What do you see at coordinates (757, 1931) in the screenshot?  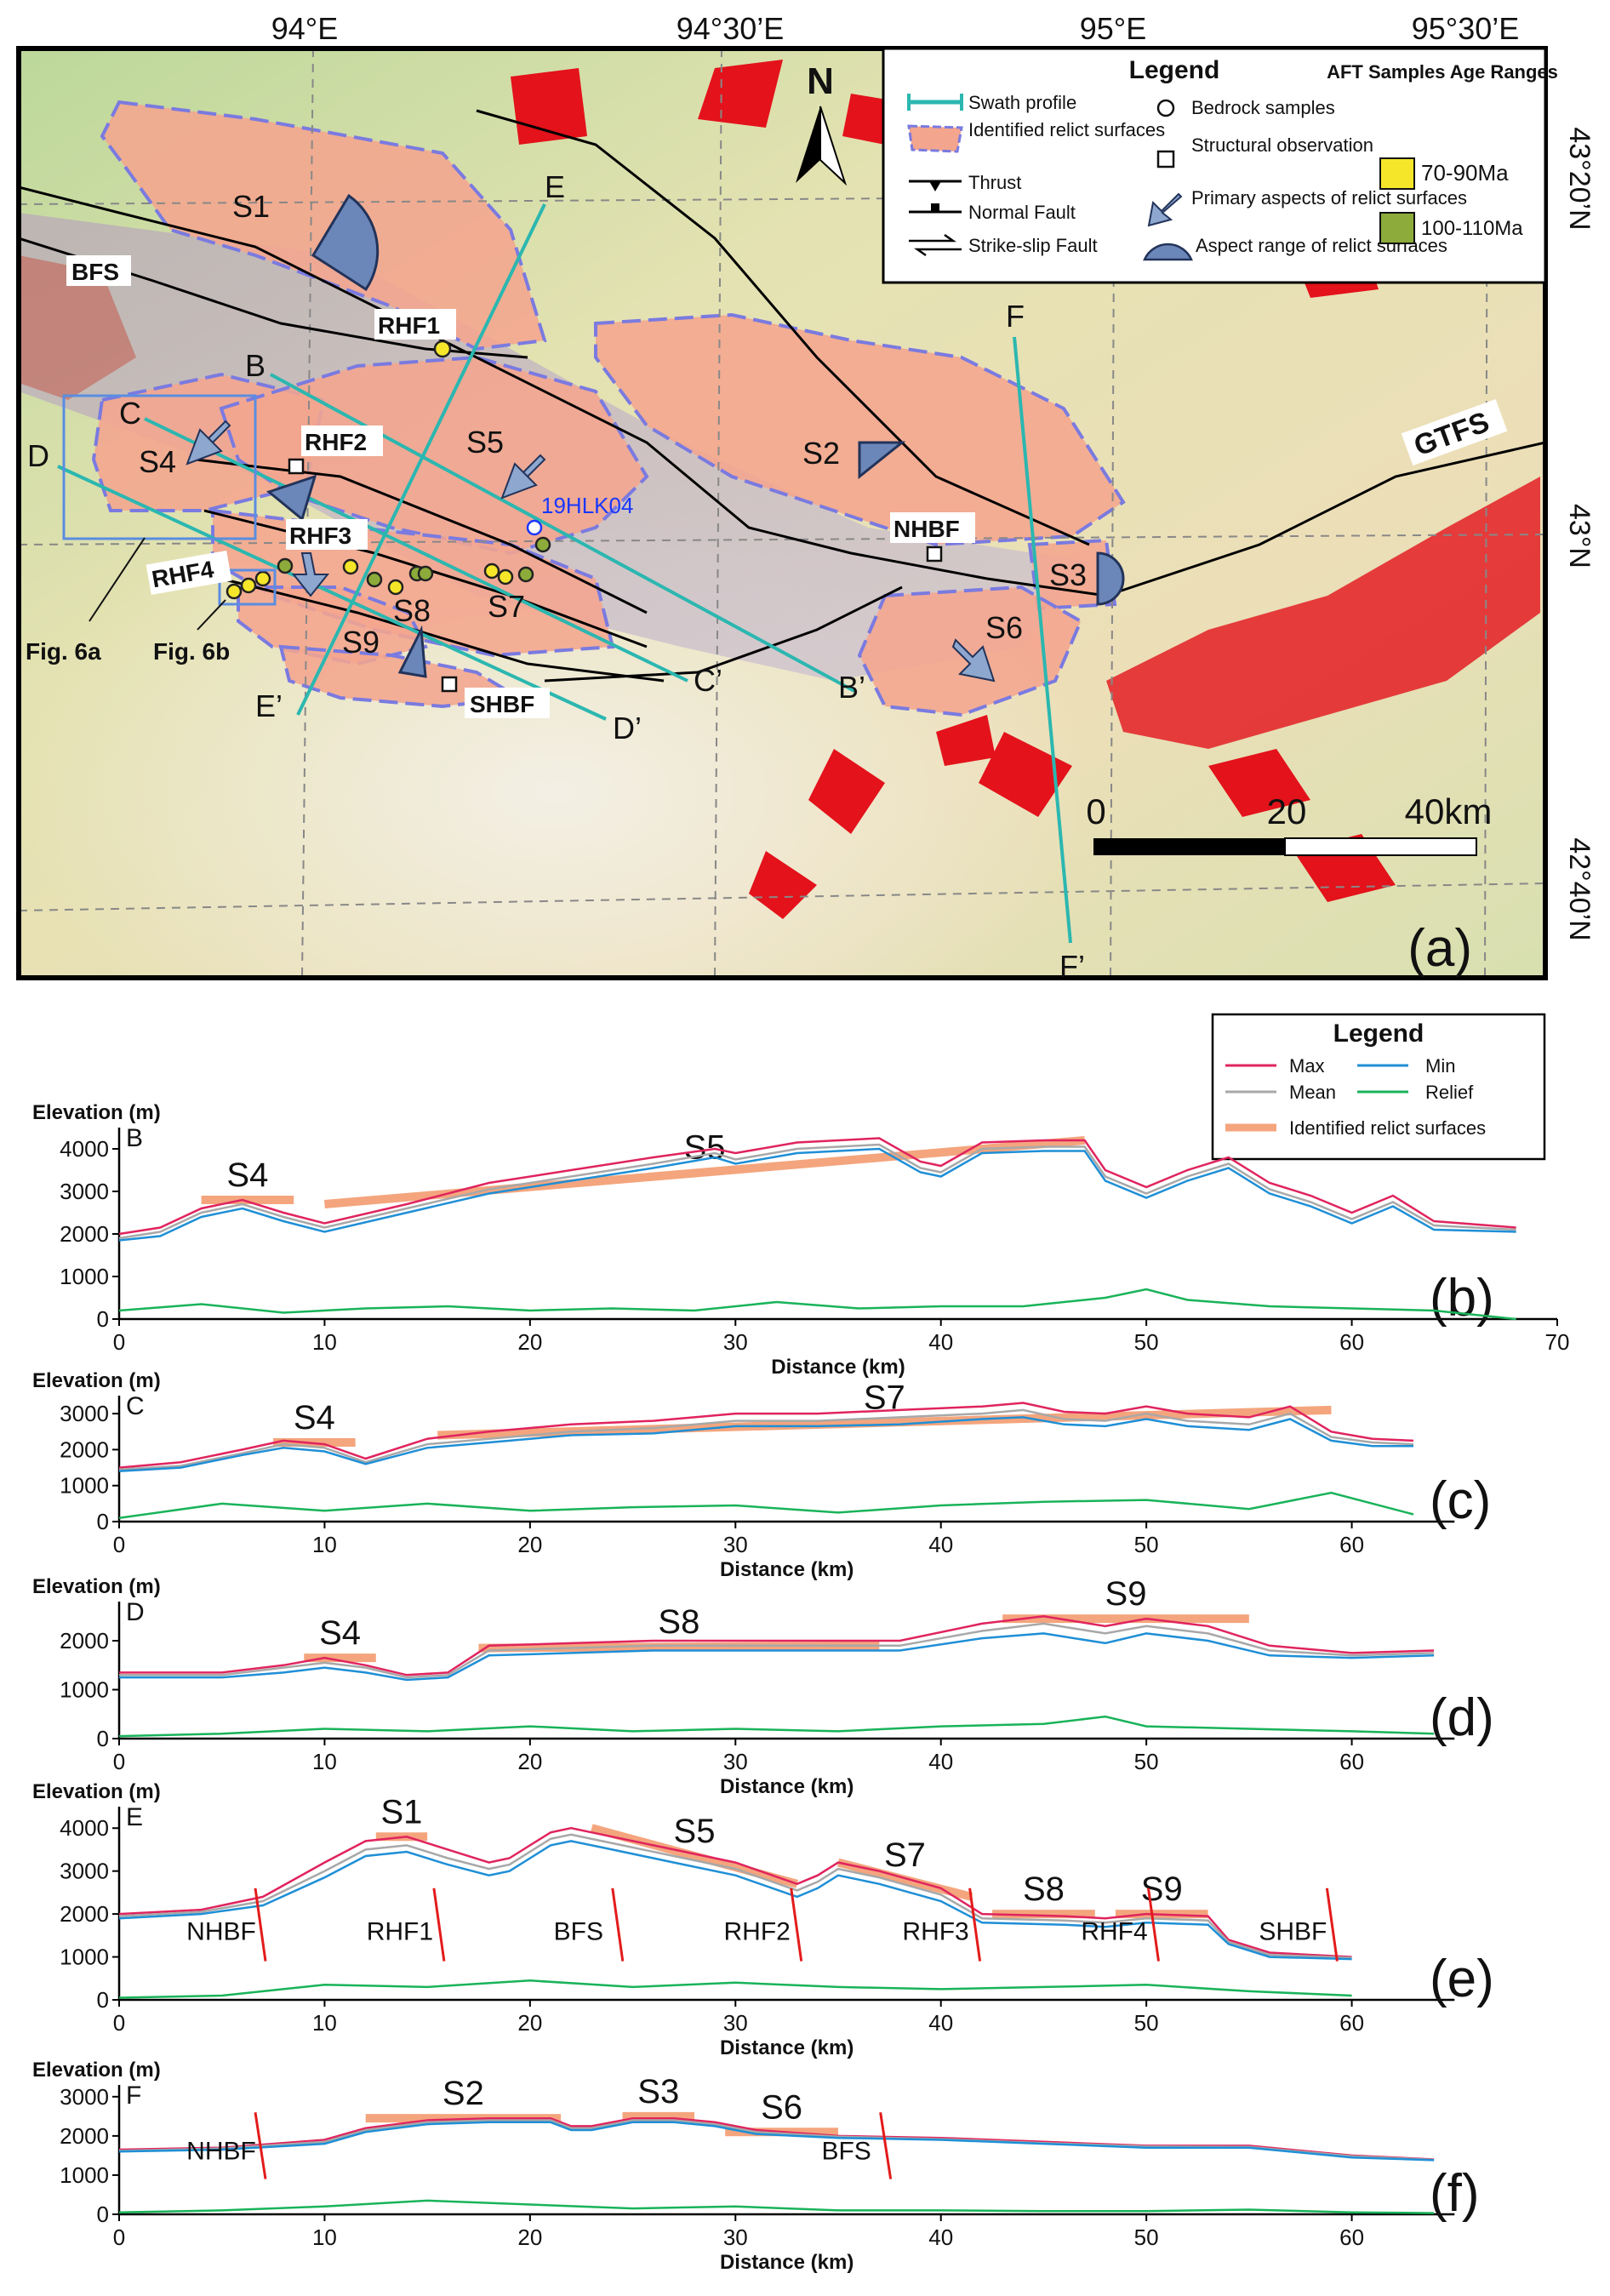 I see `fault-label-rhf2: RHF2` at bounding box center [757, 1931].